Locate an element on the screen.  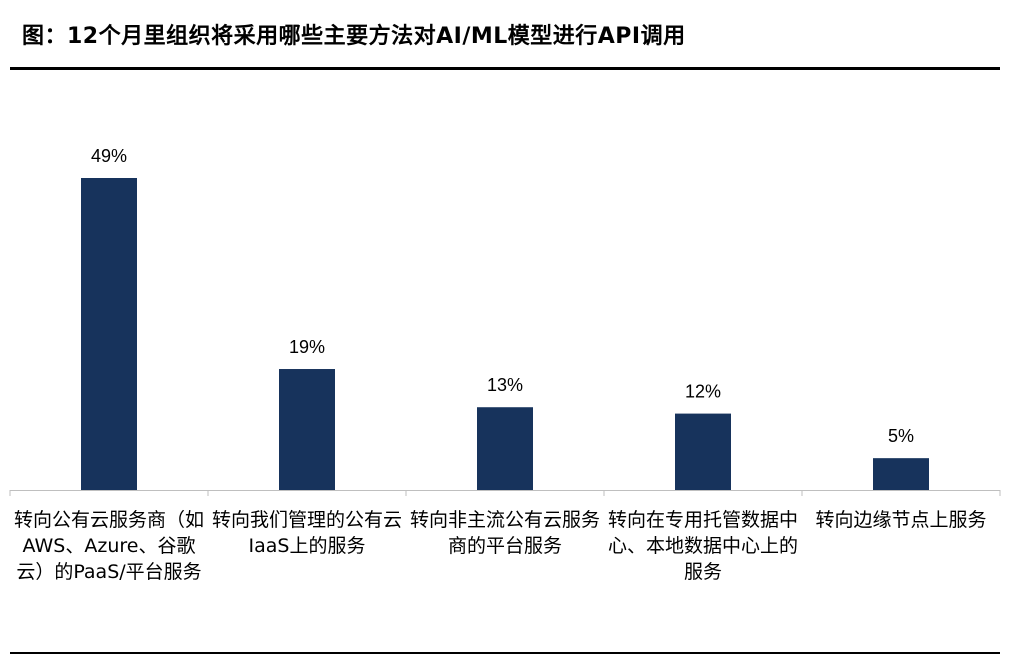
category-label: 转向我们管理的公有云IaaS上的服务 is located at coordinates (307, 533).